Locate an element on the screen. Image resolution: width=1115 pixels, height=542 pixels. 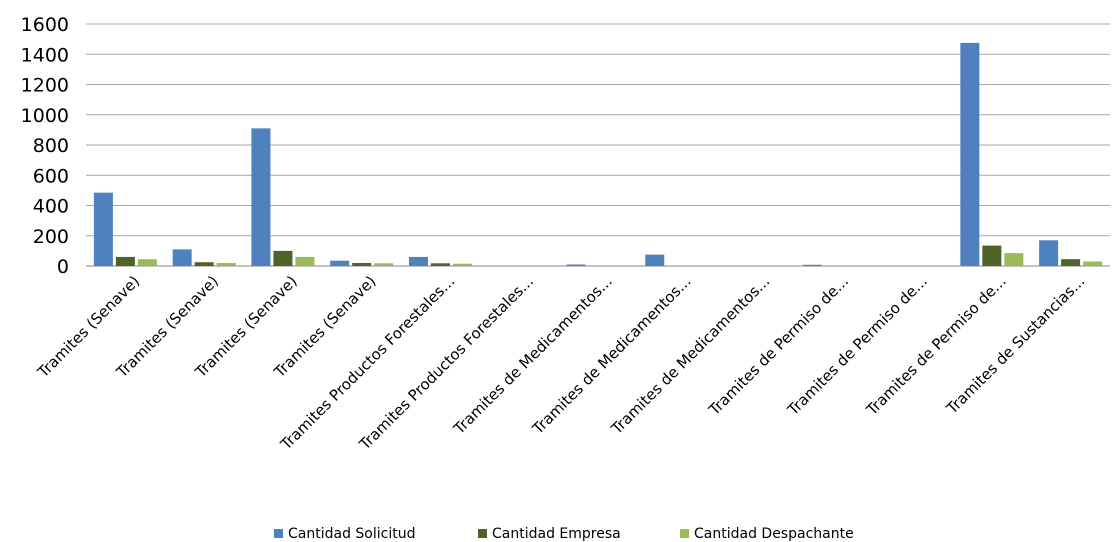
legend-label: Cantidad Despachante is located at coordinates (774, 534).